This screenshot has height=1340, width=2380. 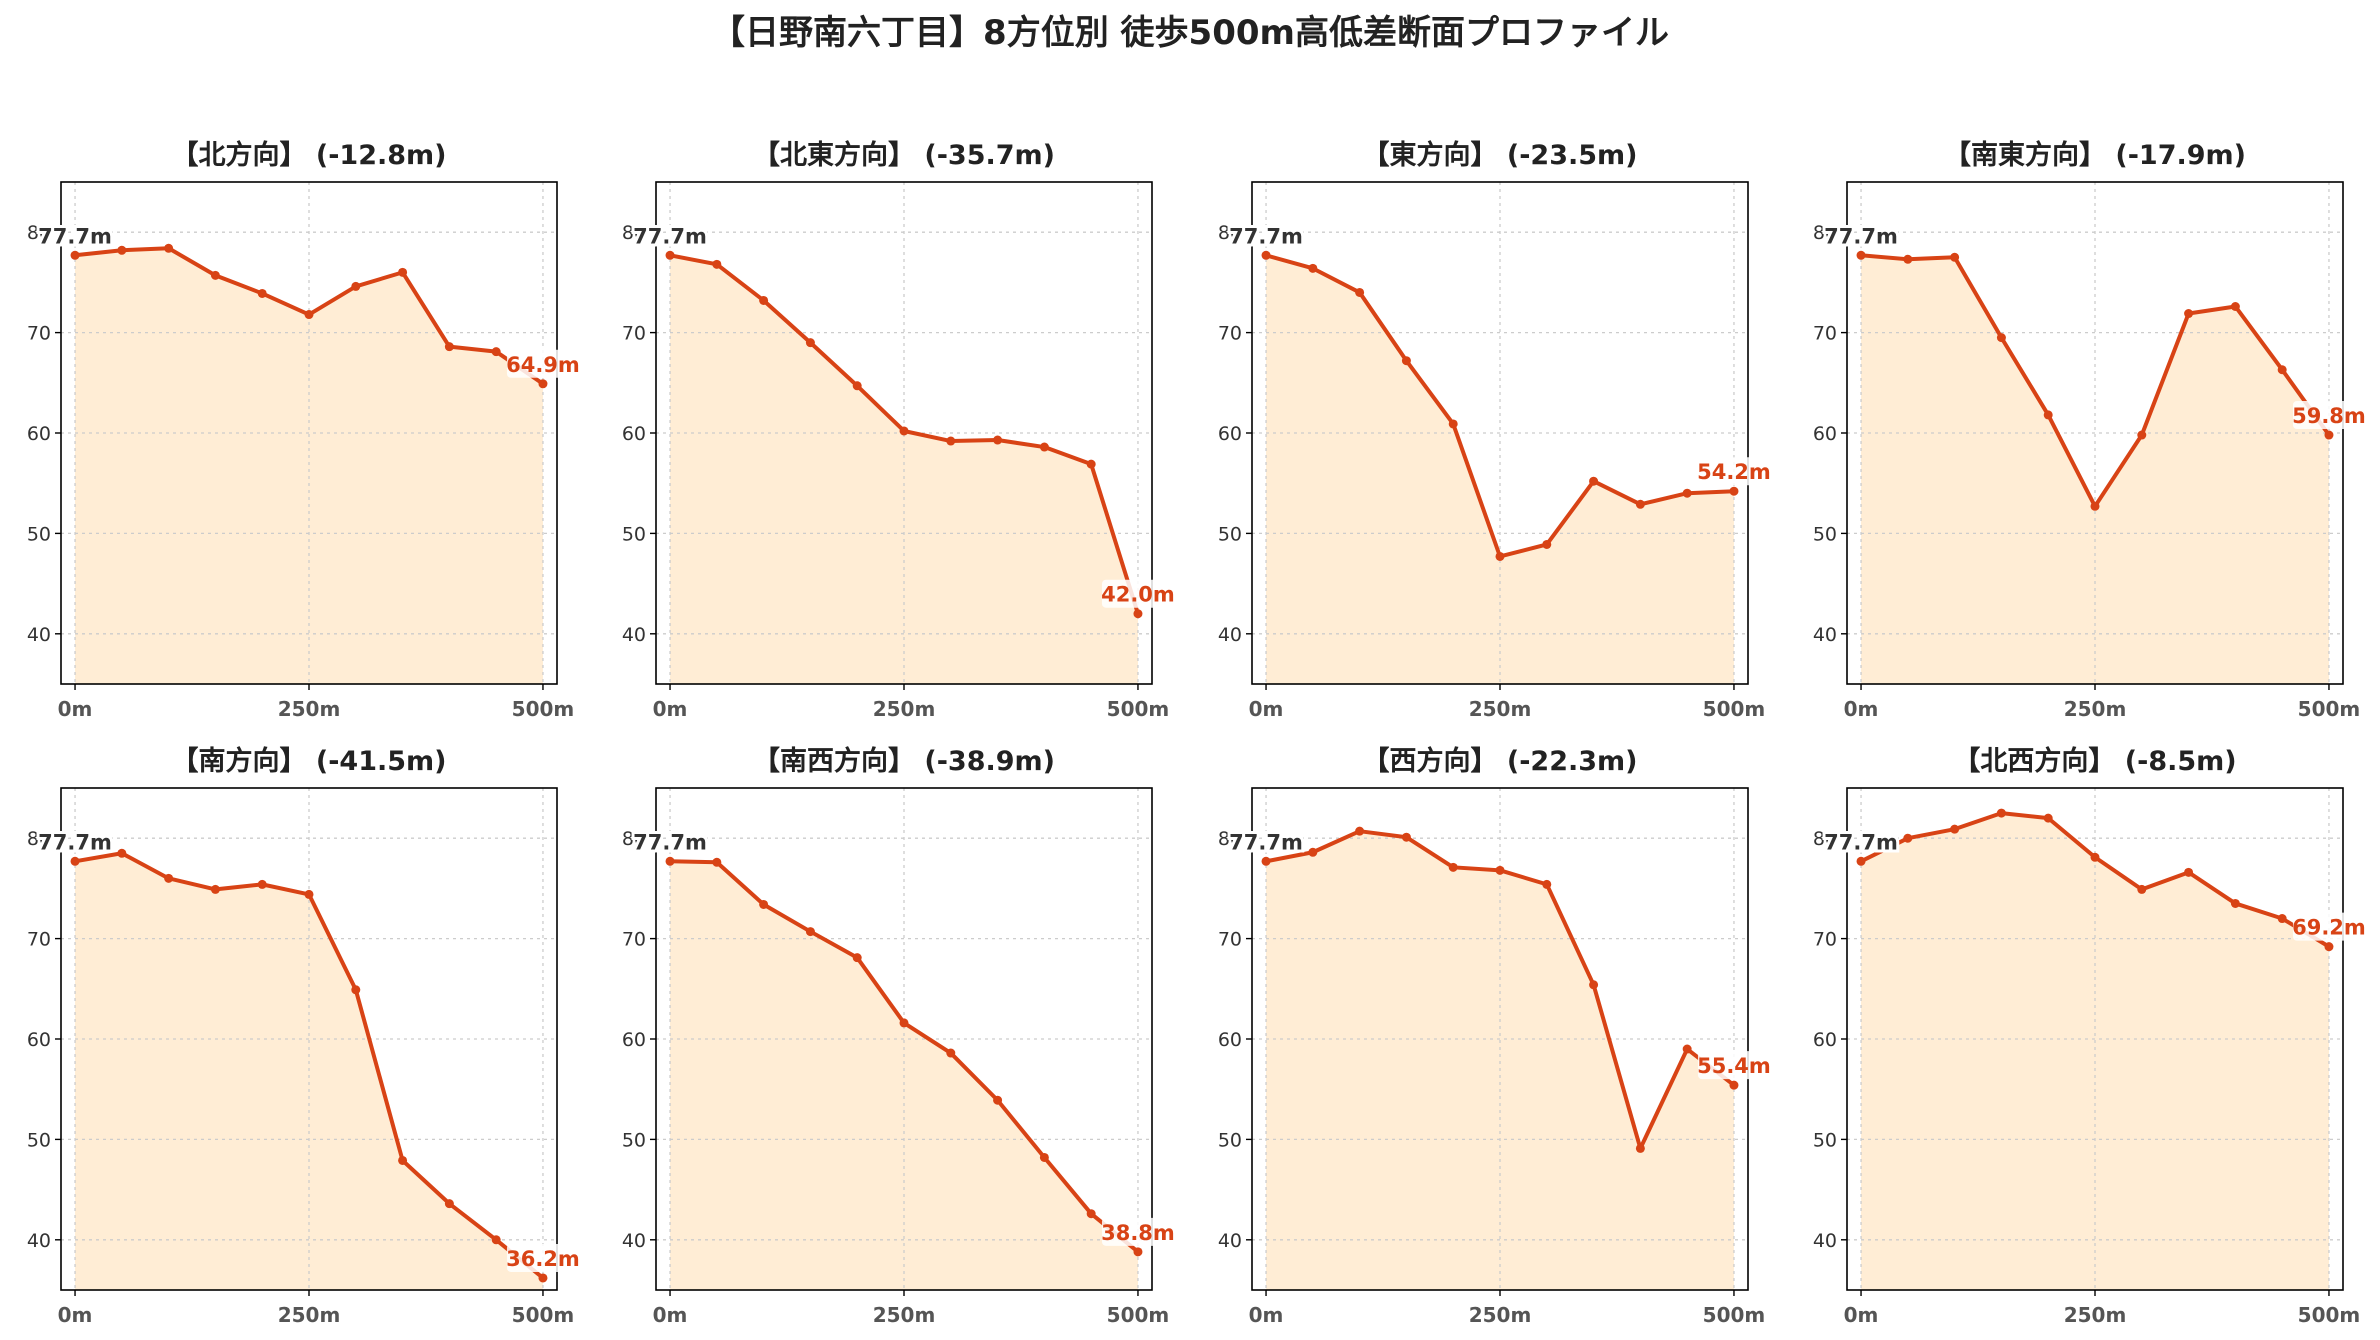 I want to click on panel-title: 【南西方向】 (-38.9m), so click(x=904, y=761).